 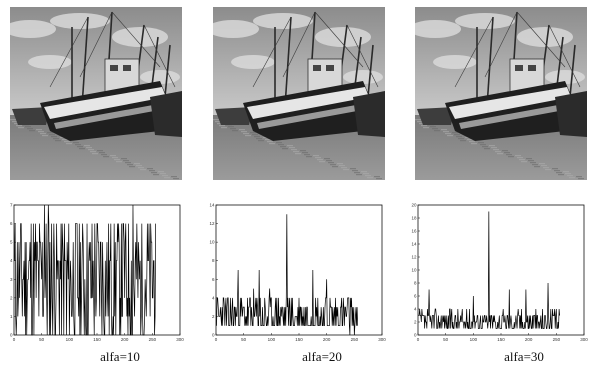 I want to click on y-tick-label: 16, so click(x=414, y=231).